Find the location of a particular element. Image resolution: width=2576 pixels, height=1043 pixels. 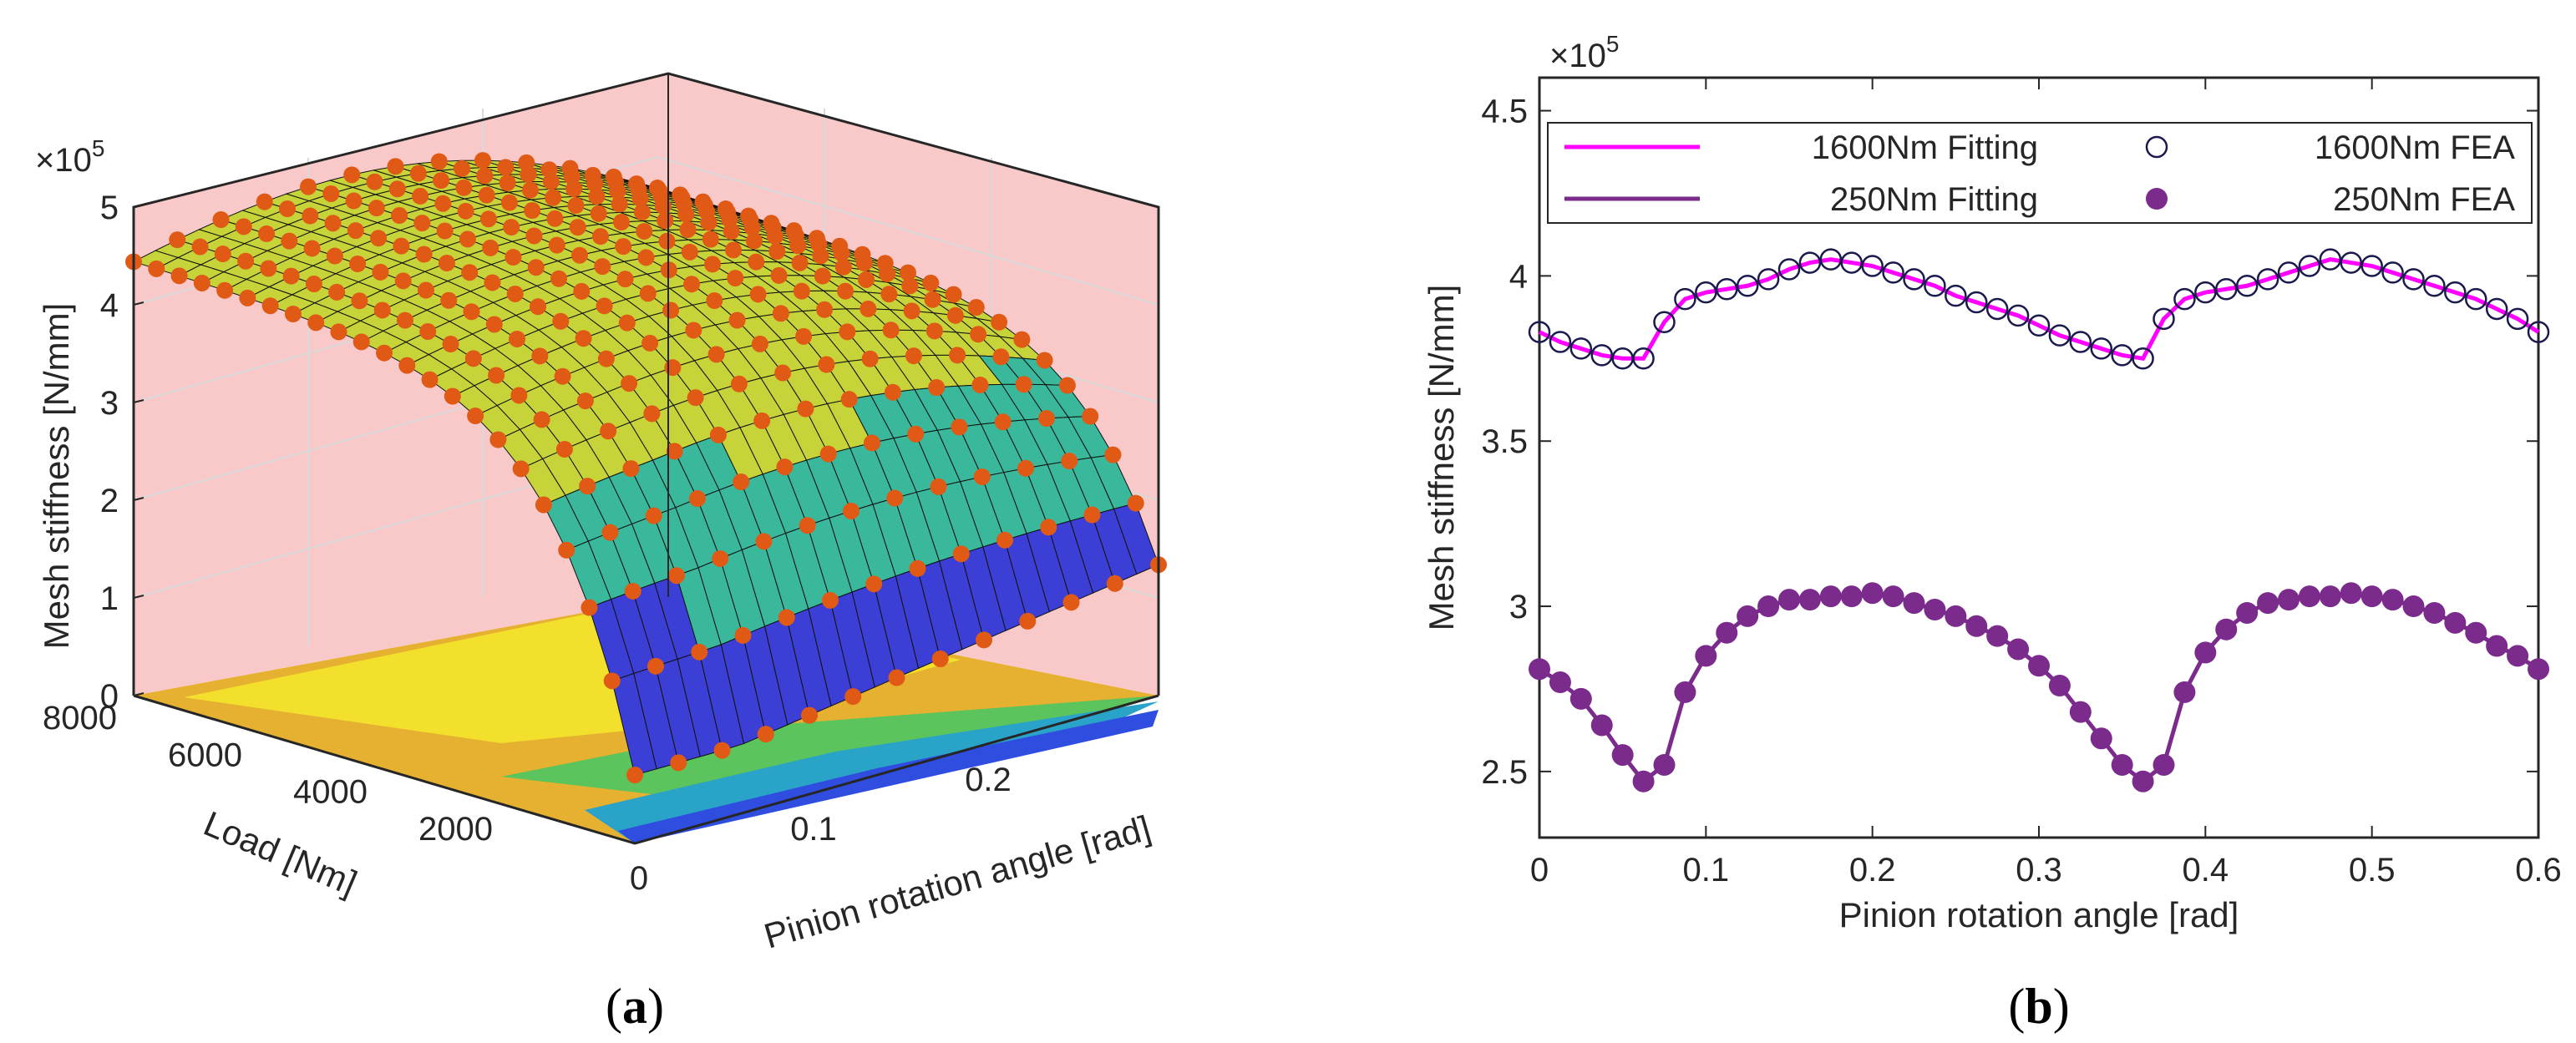

angle-tick-label: 0 is located at coordinates (639, 878).